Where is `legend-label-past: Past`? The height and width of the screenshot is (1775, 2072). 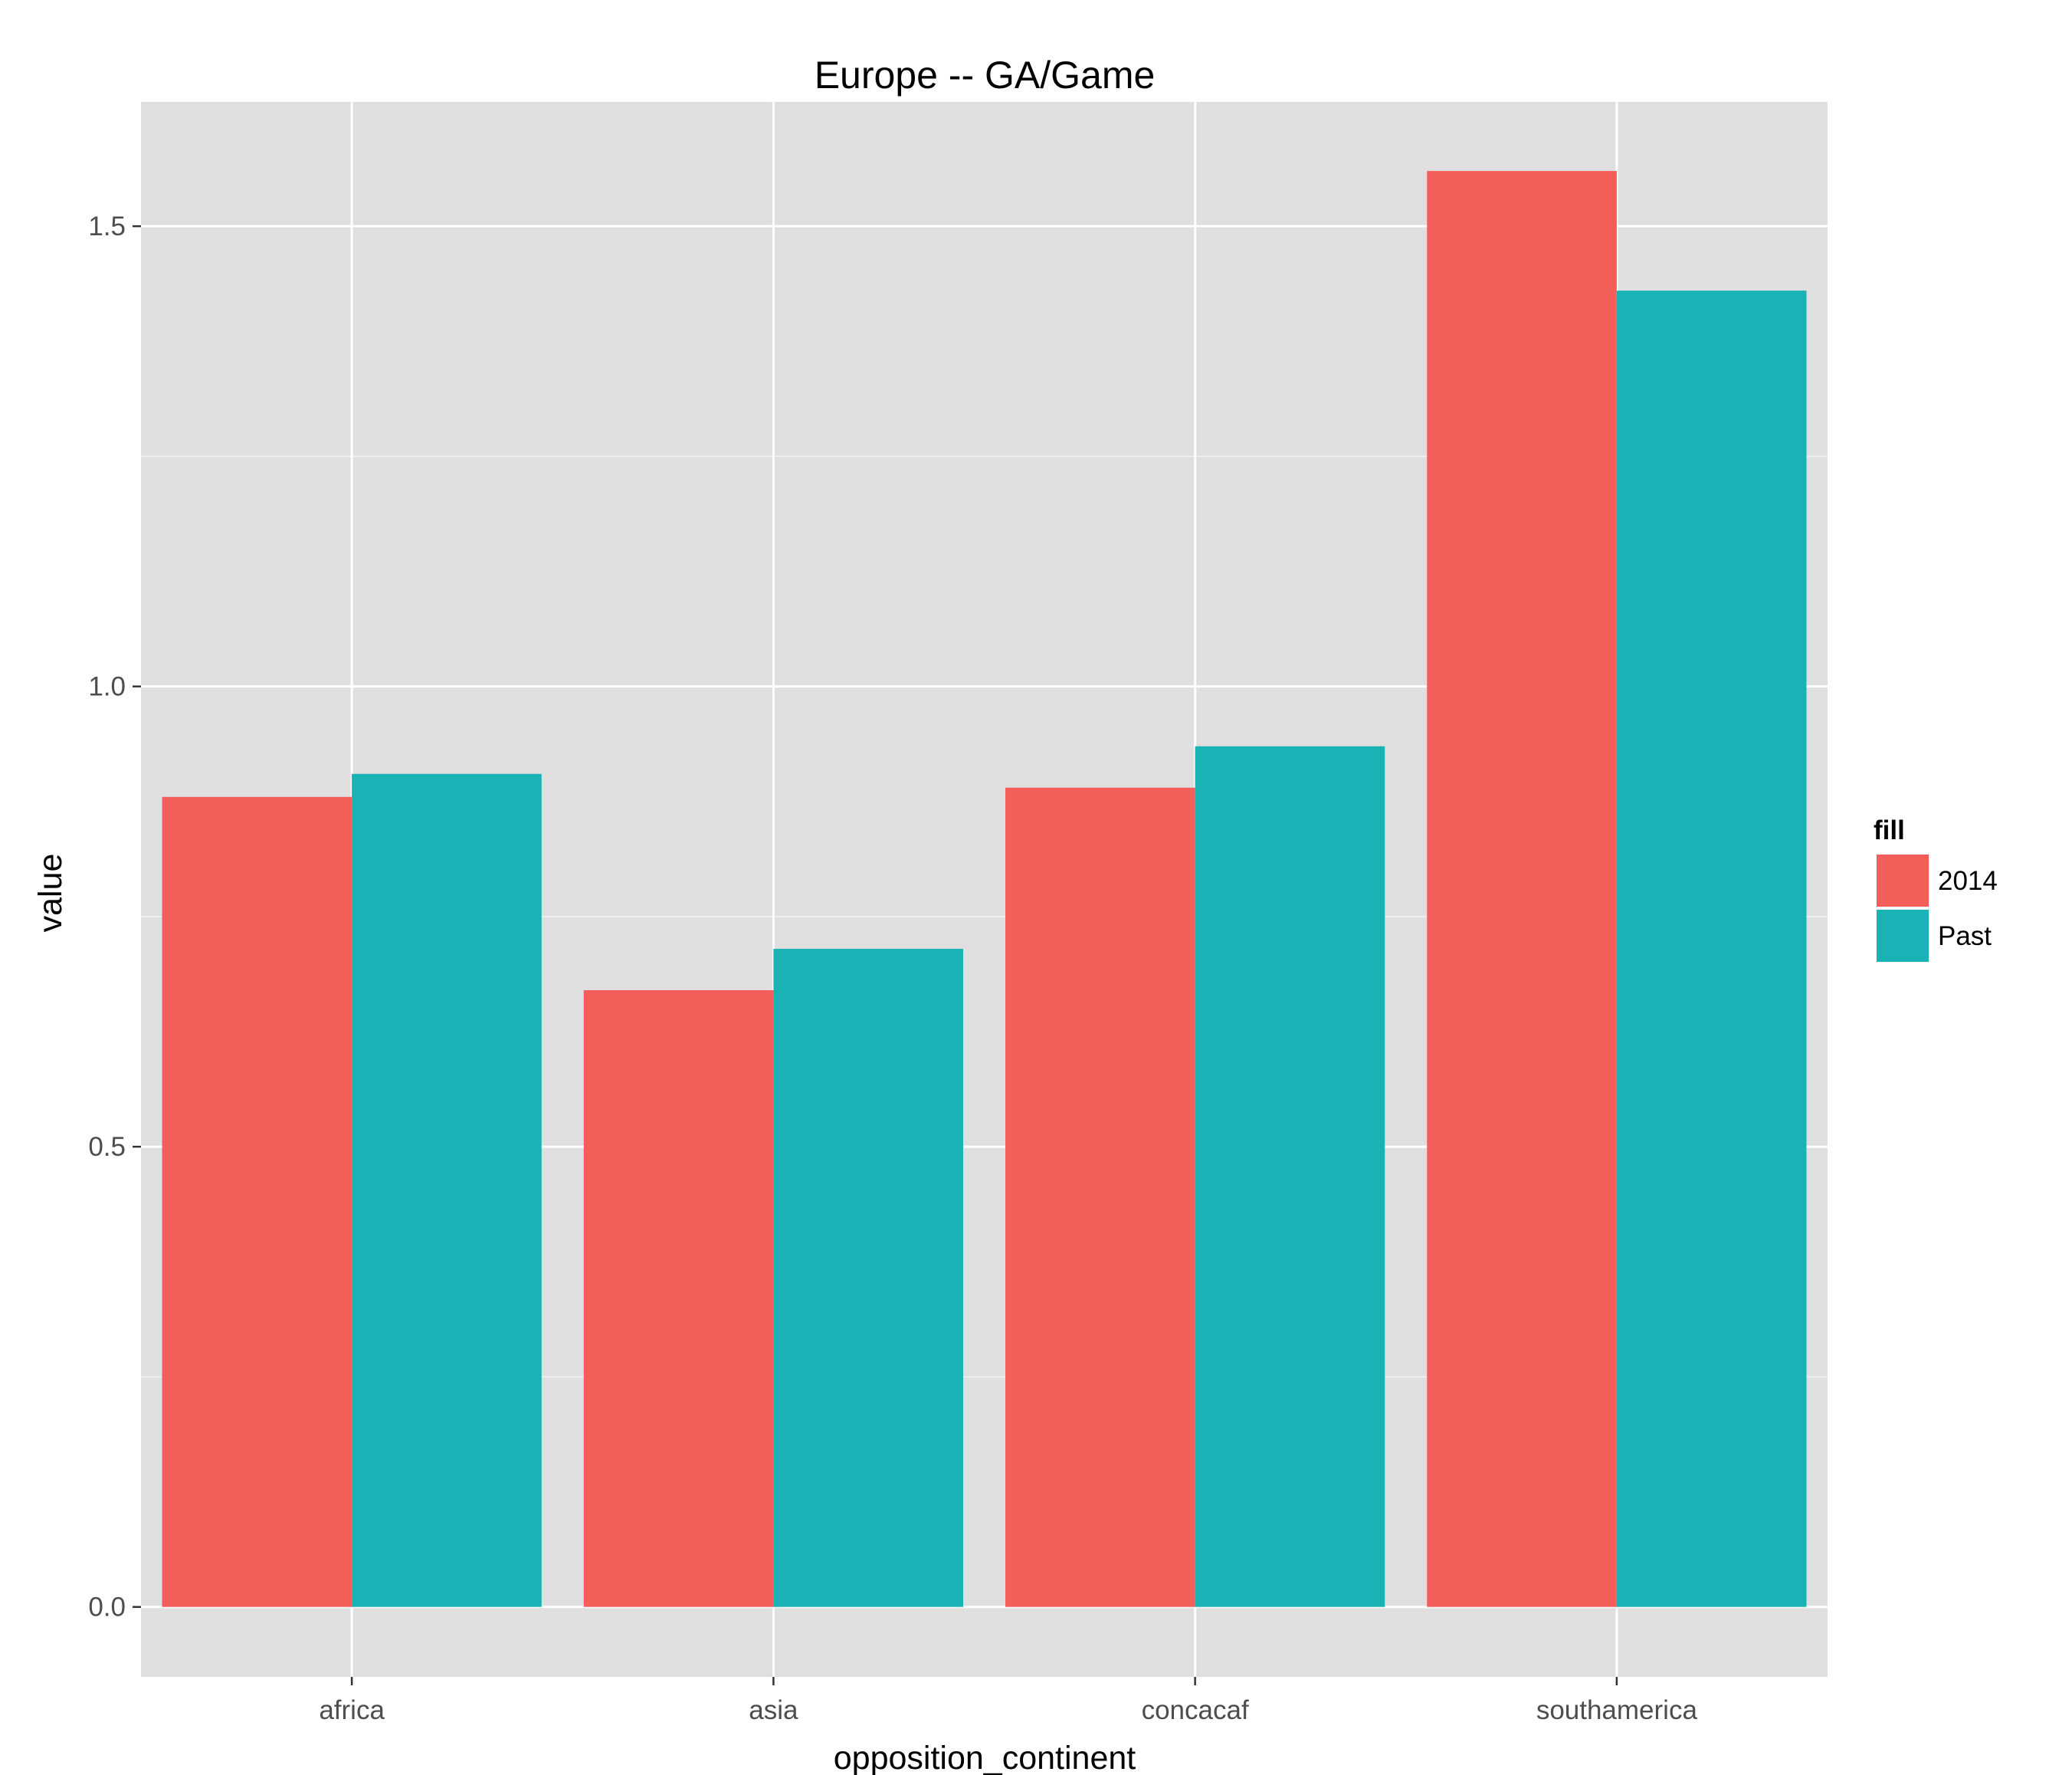 legend-label-past: Past is located at coordinates (1965, 936).